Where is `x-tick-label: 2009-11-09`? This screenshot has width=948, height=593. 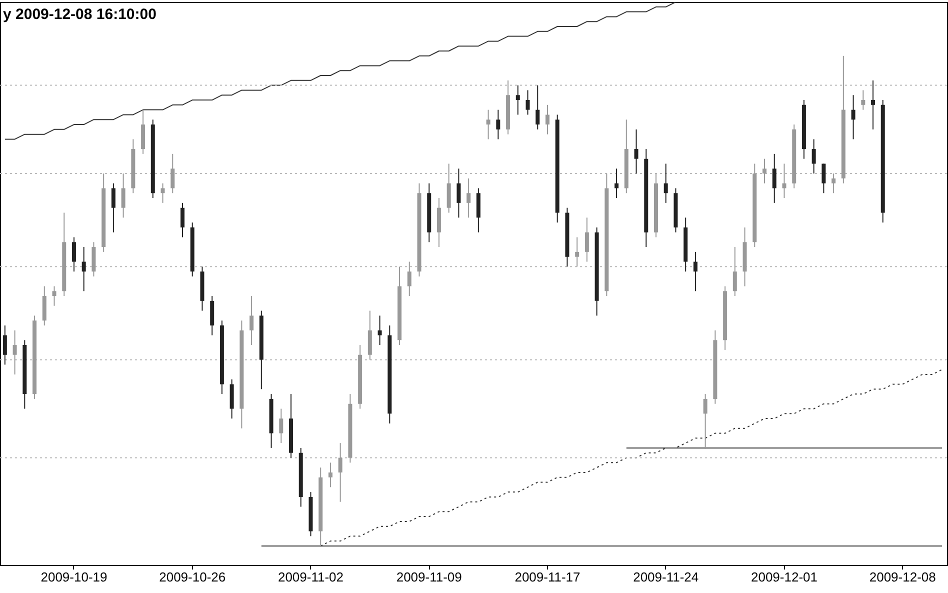 x-tick-label: 2009-11-09 is located at coordinates (429, 577).